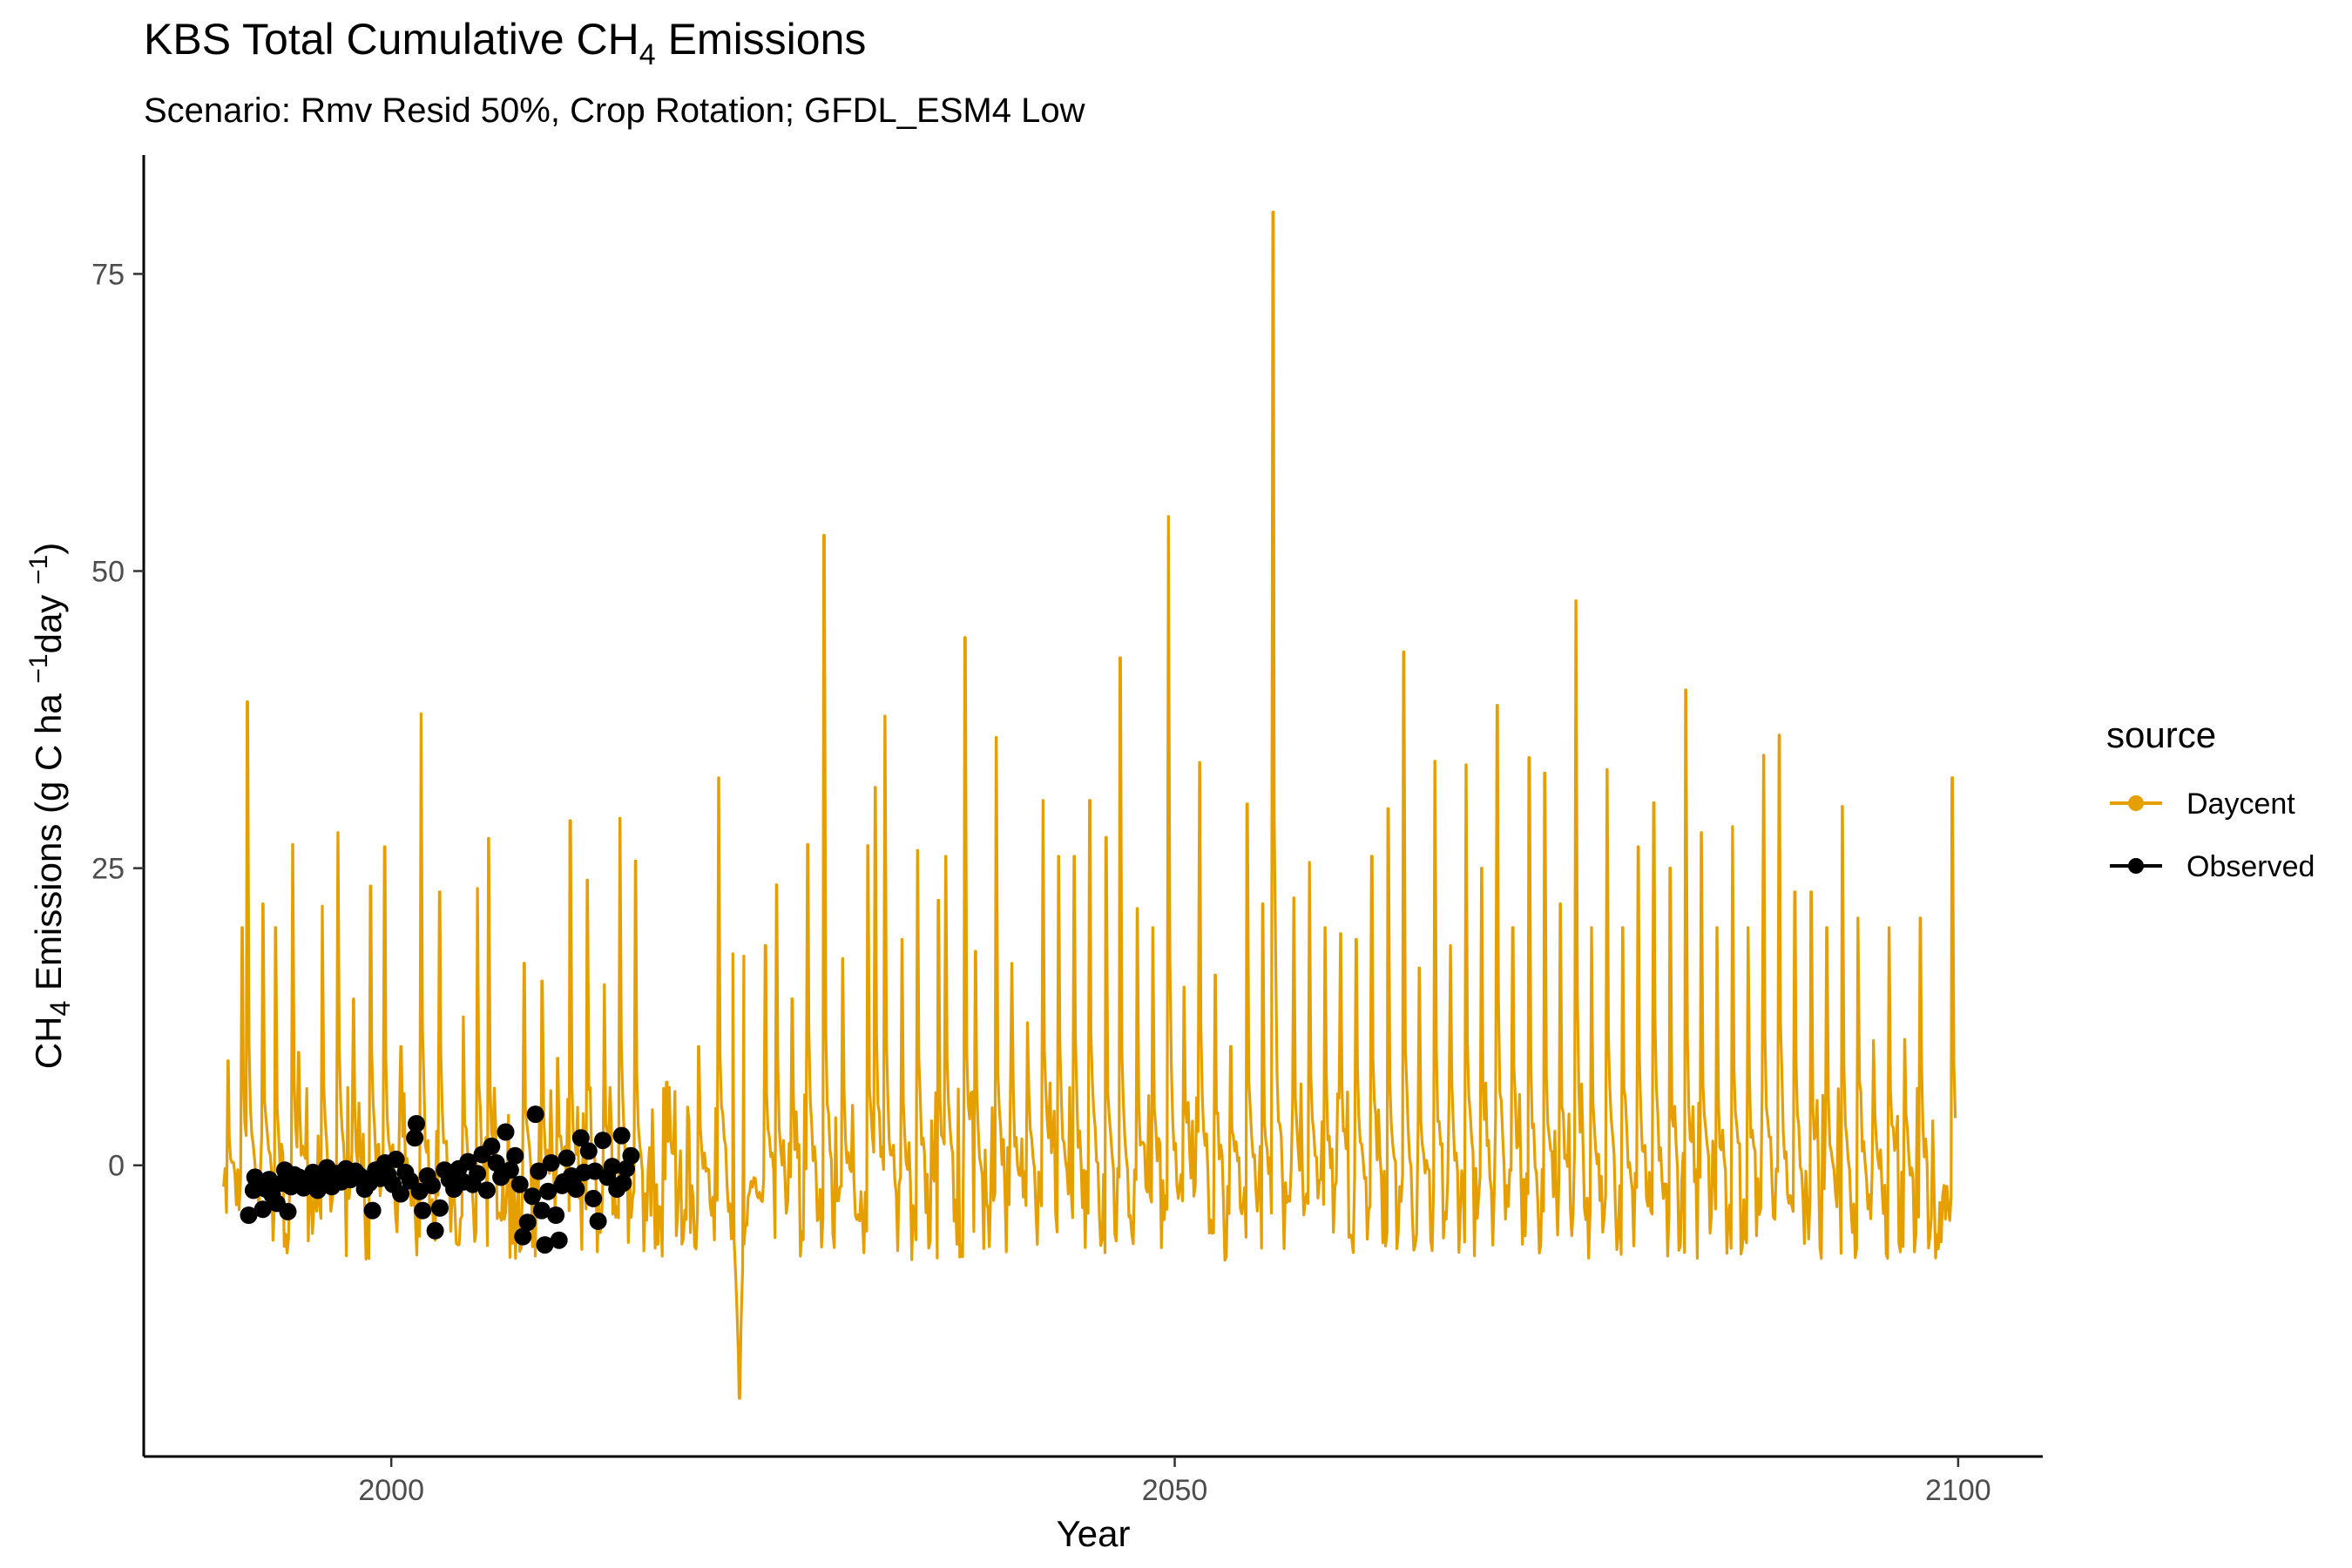 The image size is (2352, 1568). Describe the element at coordinates (2136, 803) in the screenshot. I see `legend-key-point-daycent` at that location.